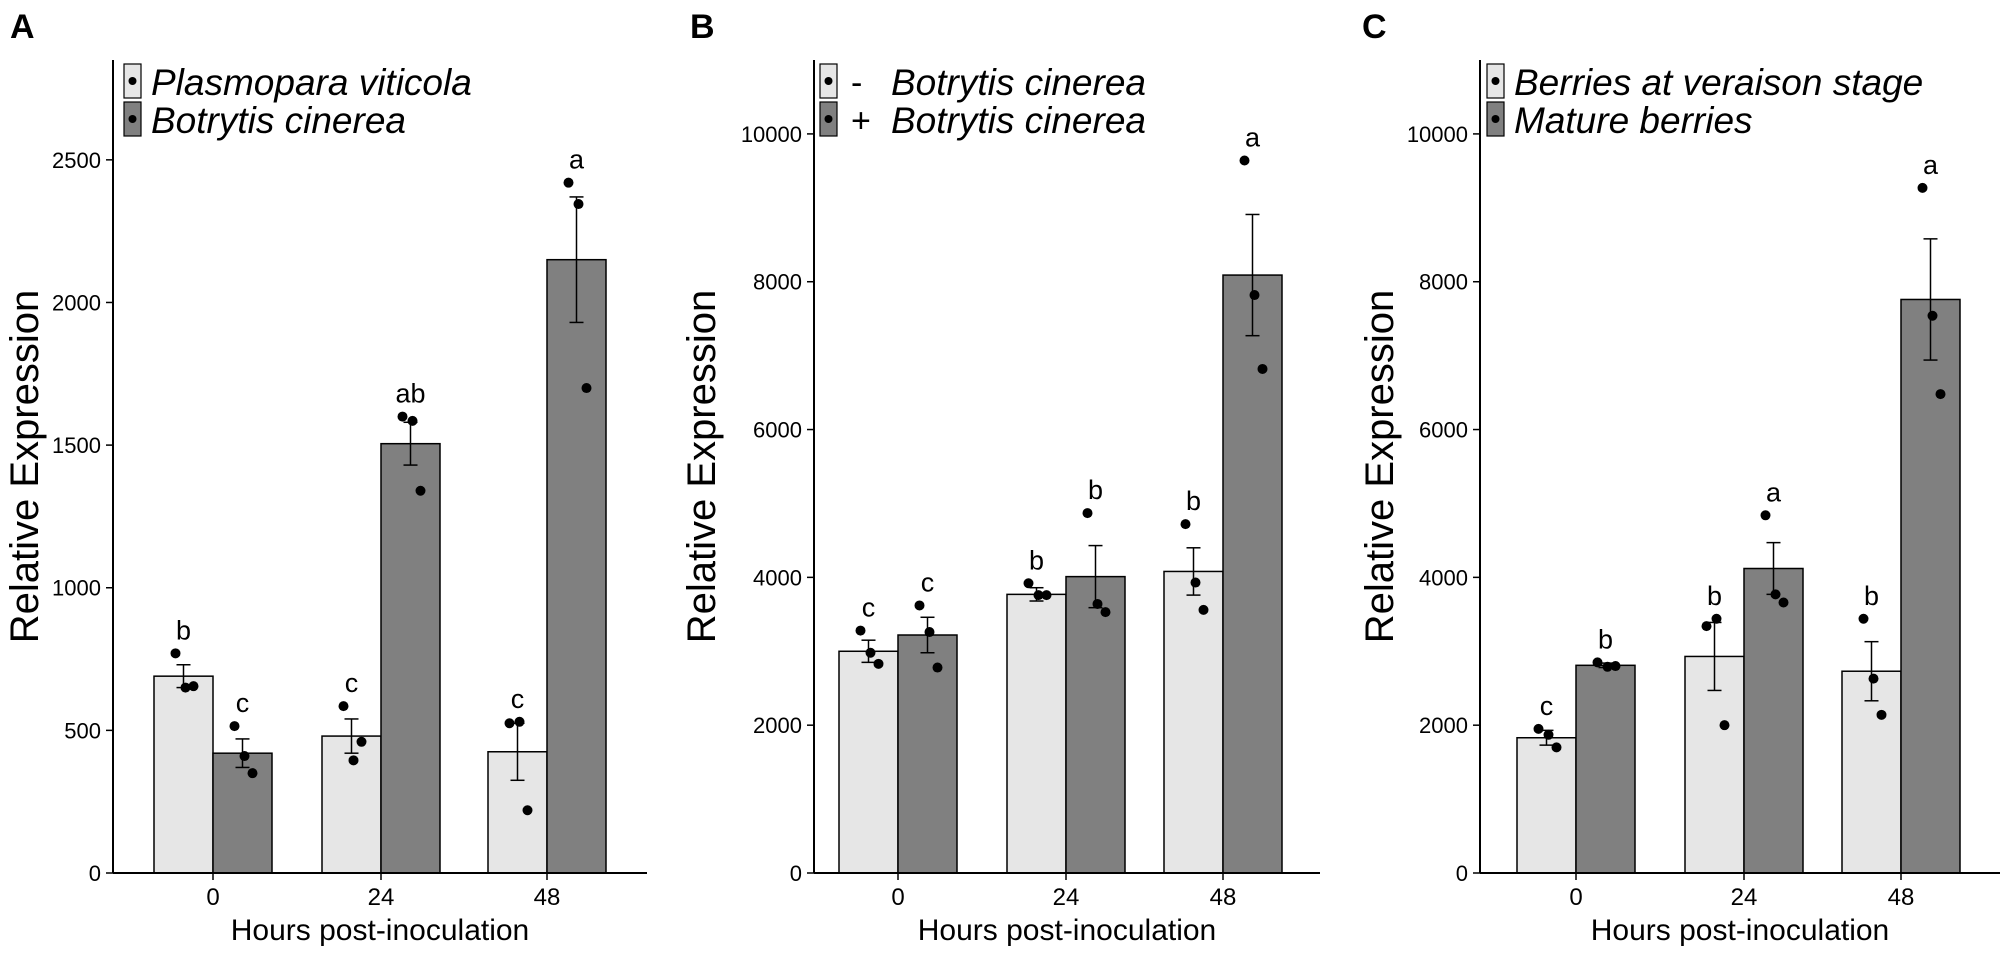  I want to click on legend-label: Mature berries, so click(1633, 120).